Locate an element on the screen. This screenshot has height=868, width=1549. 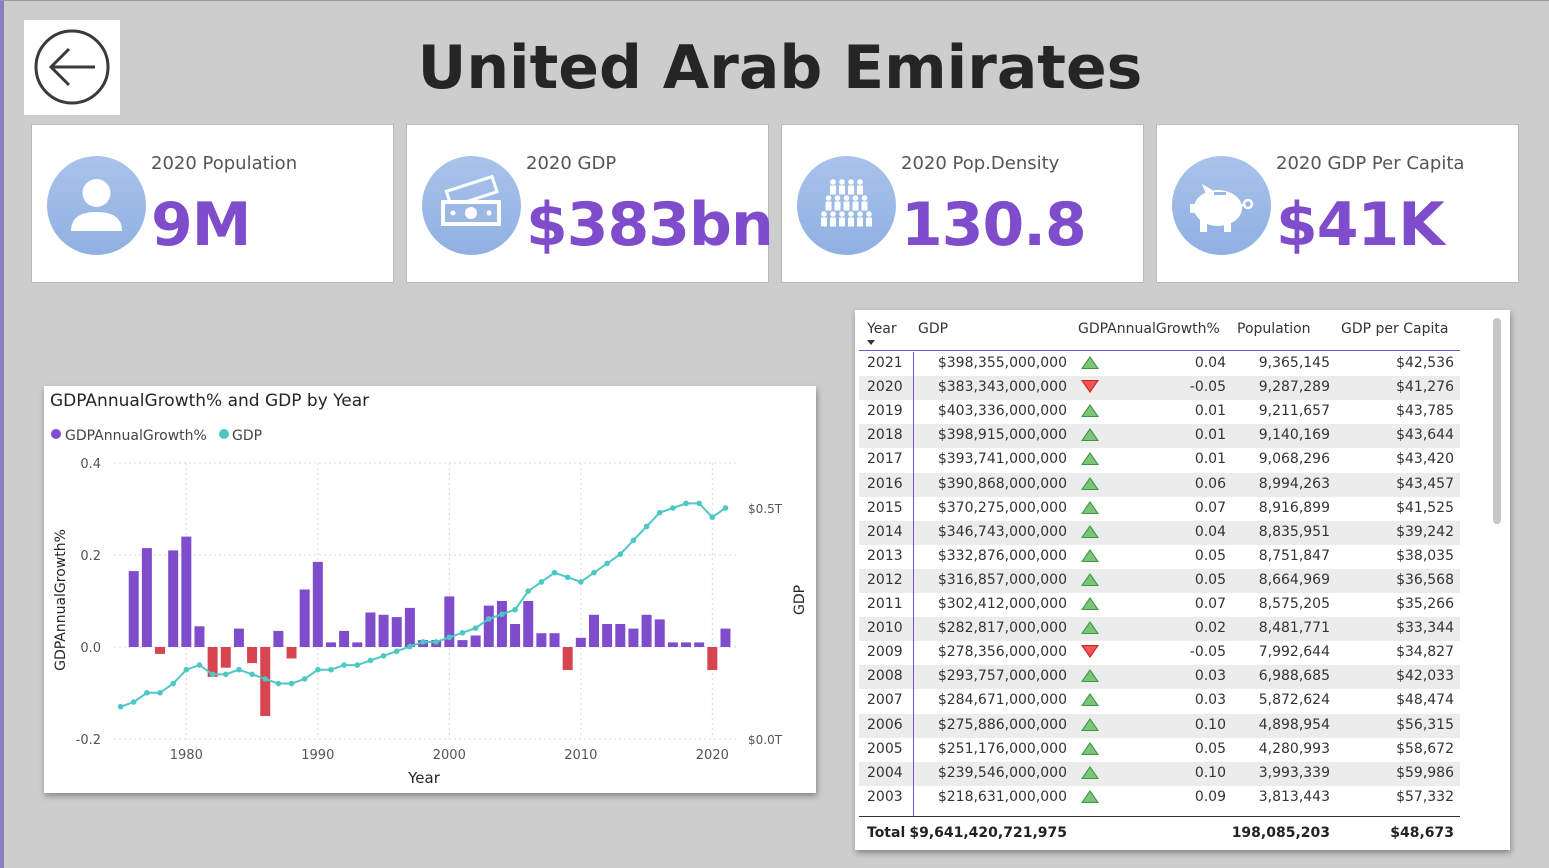
table-row: 2004 $239,546,000,000 0.10 3,993,339 $59,986 is located at coordinates (1159, 773).